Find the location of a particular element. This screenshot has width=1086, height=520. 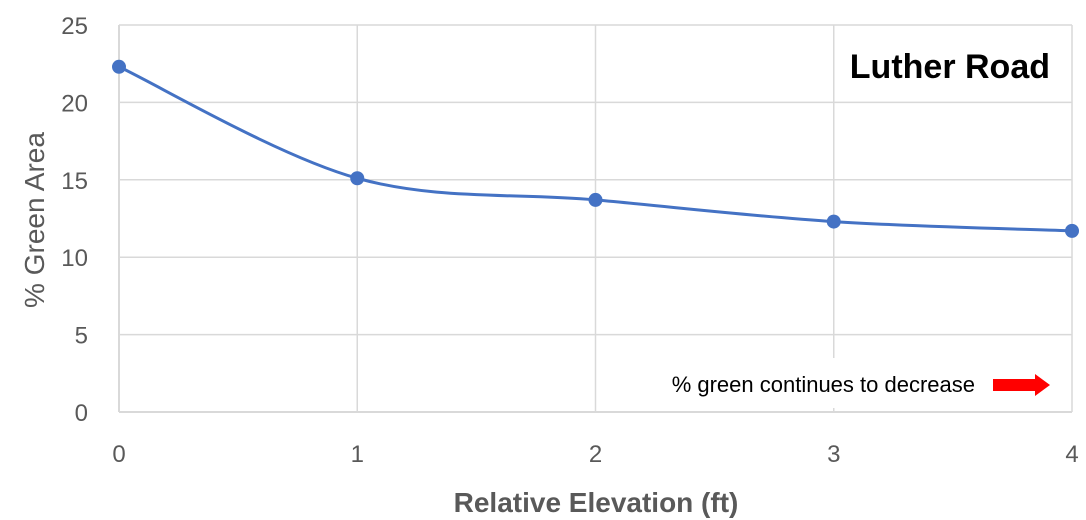

x-tick-label: 2 is located at coordinates (595, 454).